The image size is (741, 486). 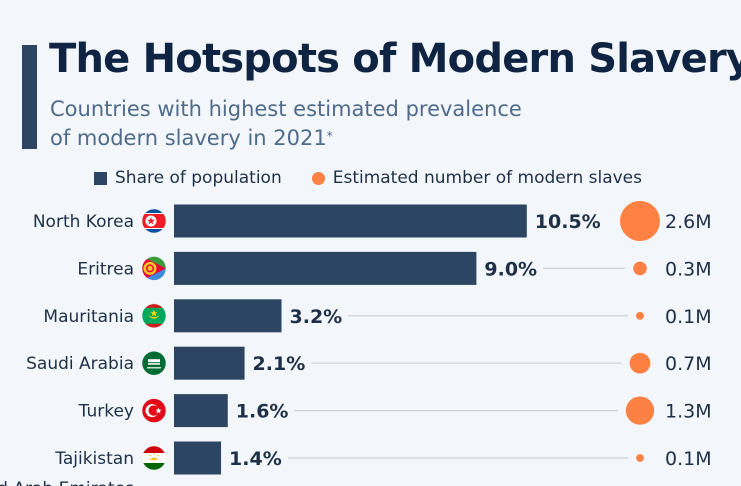 What do you see at coordinates (688, 412) in the screenshot?
I see `bubble-value-label: 1.3M` at bounding box center [688, 412].